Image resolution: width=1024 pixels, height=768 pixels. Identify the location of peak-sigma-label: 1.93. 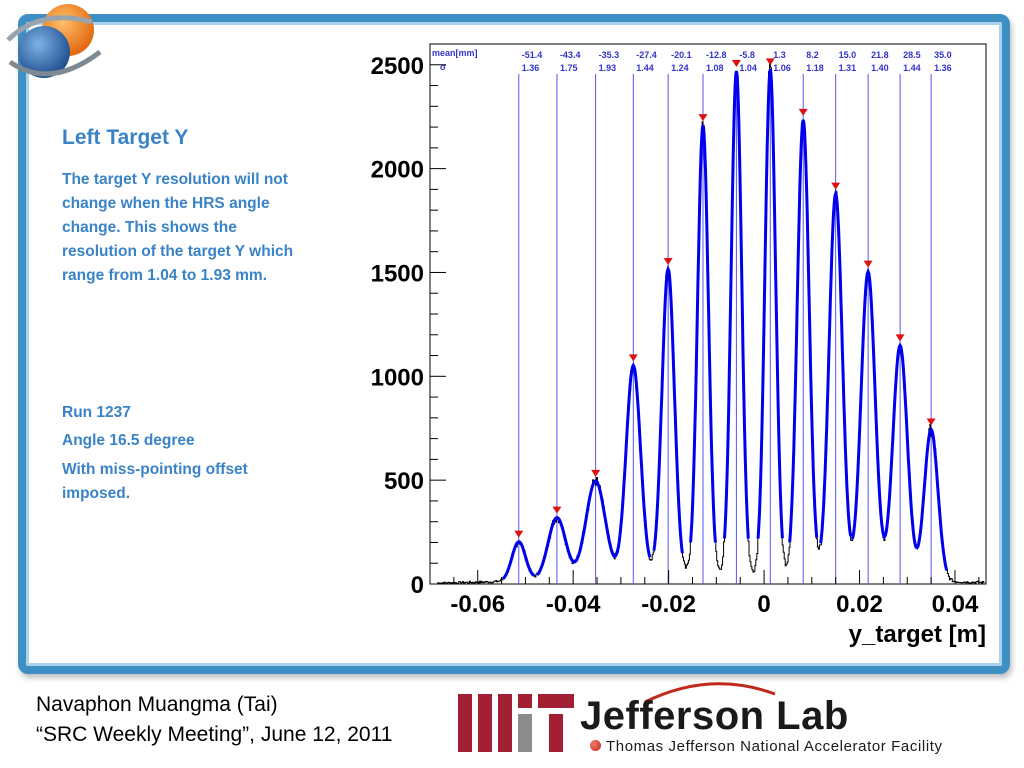
(608, 68).